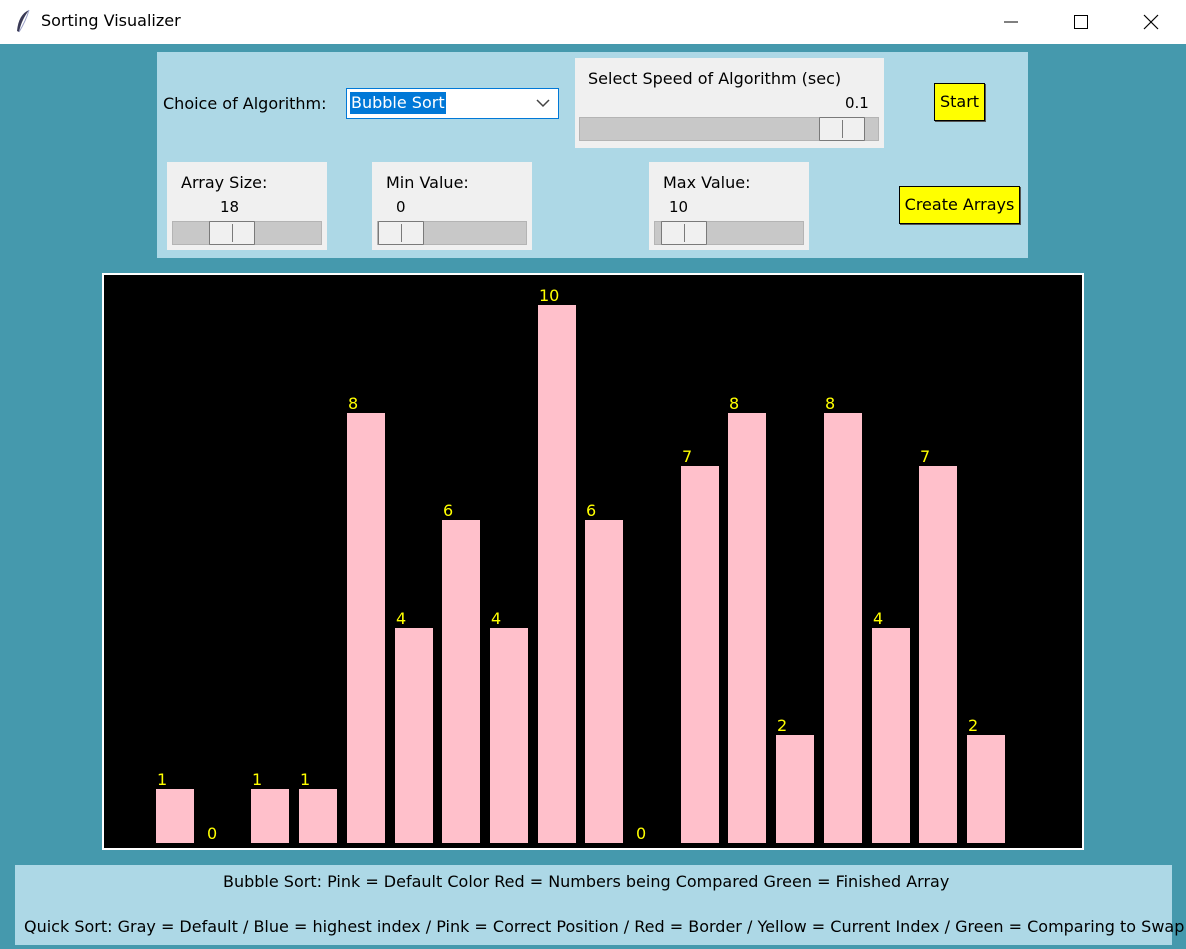  Describe the element at coordinates (925, 456) in the screenshot. I see `bar-label-17: 7` at that location.